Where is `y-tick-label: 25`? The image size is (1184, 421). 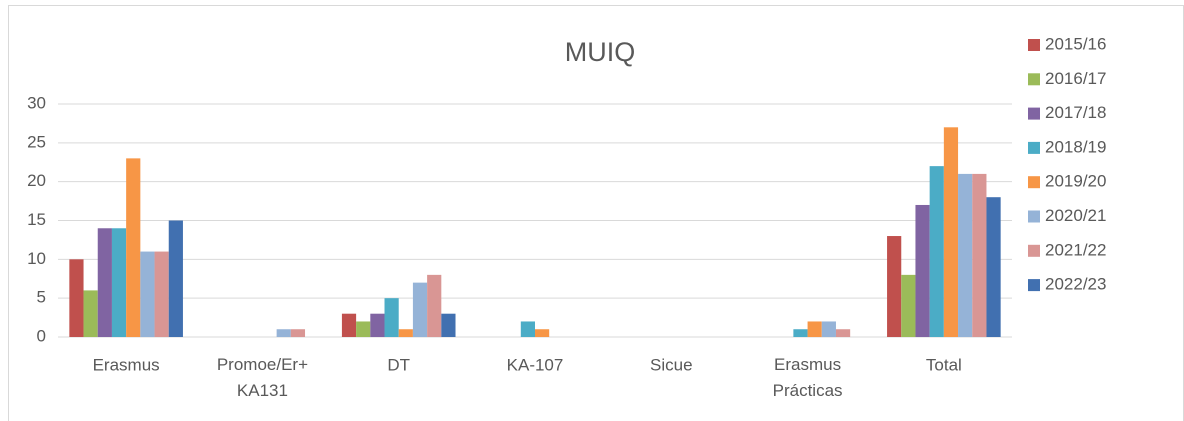
y-tick-label: 25 is located at coordinates (36, 141).